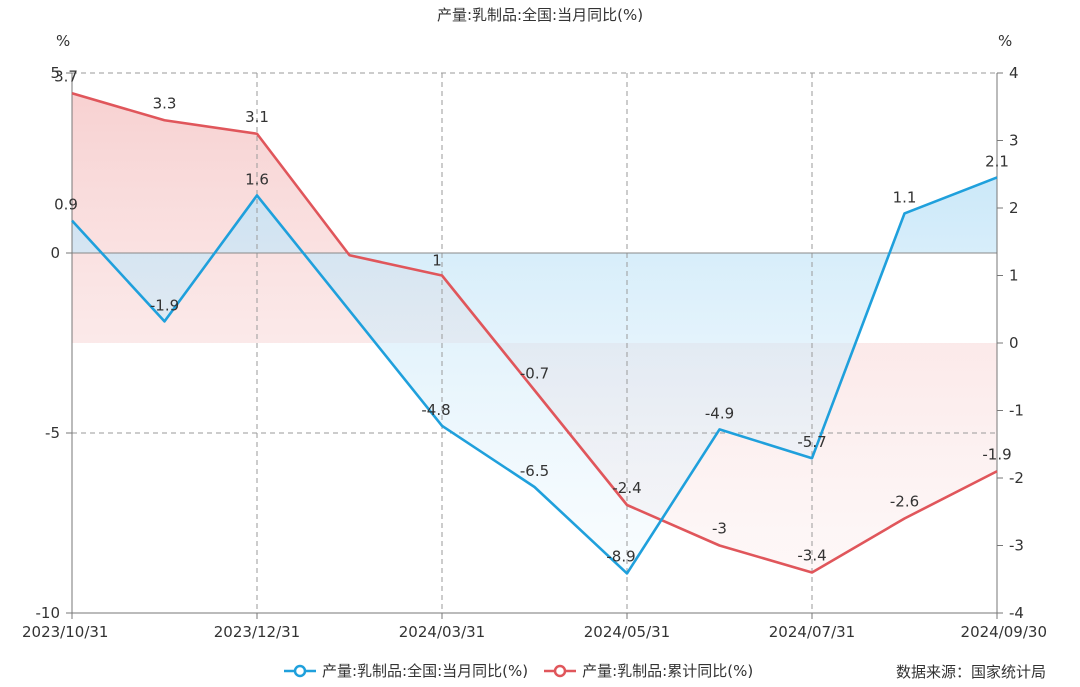 This screenshot has width=1080, height=687. I want to click on data-label-cumulative: -0.7, so click(534, 373).